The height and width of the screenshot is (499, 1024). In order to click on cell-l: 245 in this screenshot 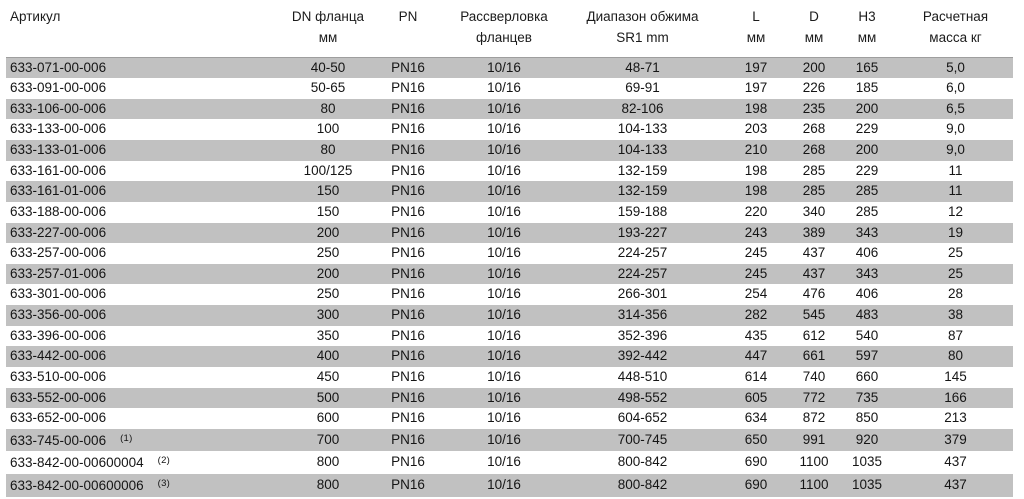, I will do `click(756, 253)`.